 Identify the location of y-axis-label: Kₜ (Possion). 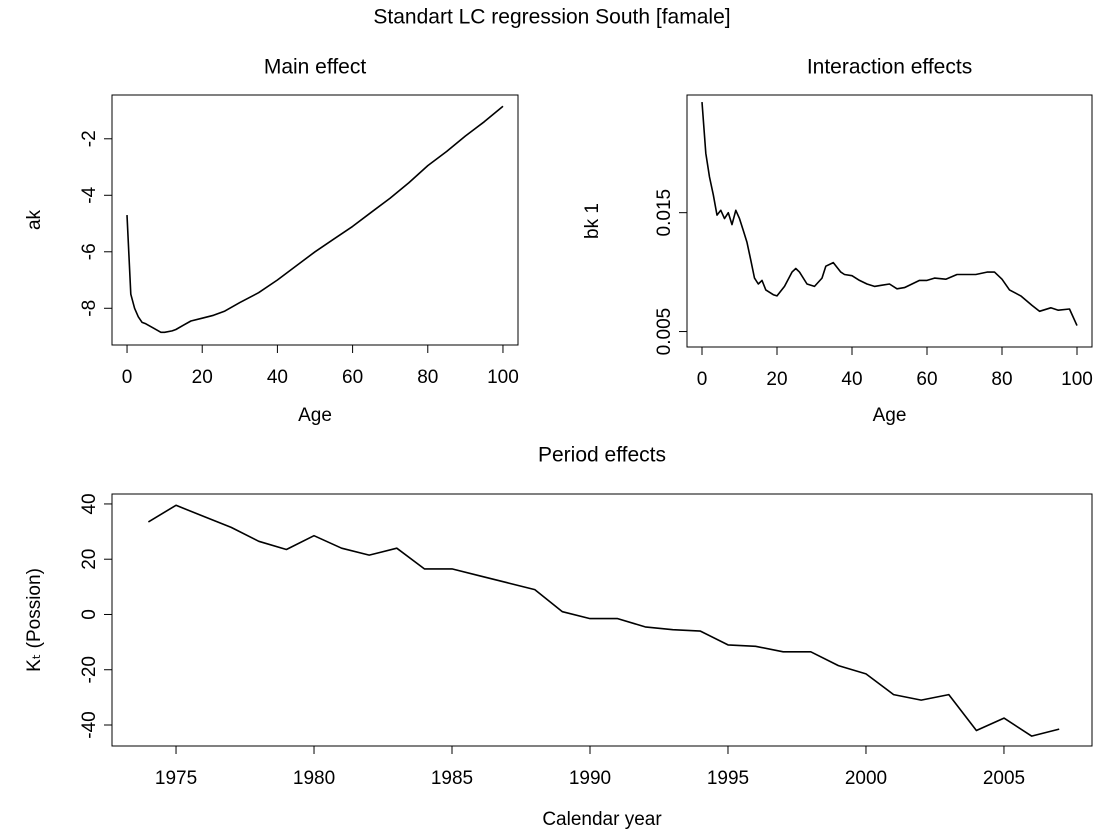
(34, 620).